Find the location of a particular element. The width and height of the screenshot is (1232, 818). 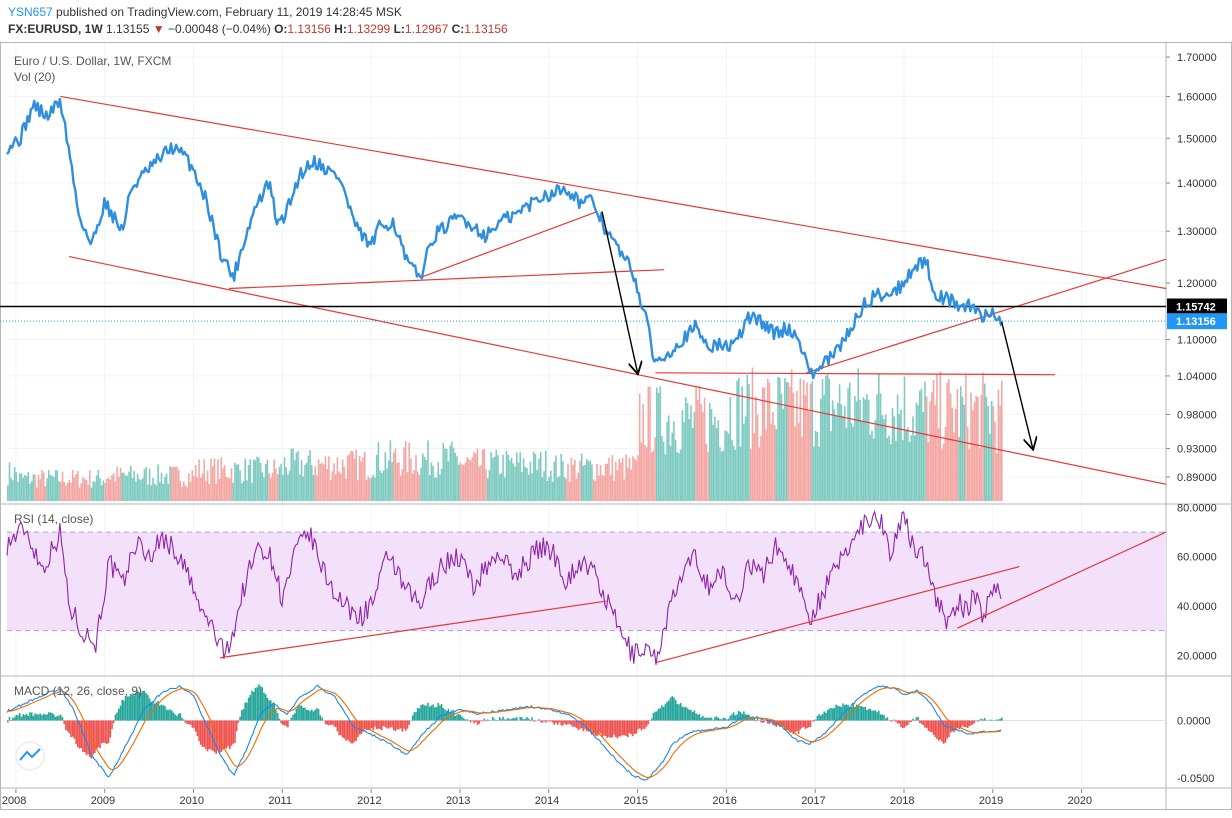

open-label: O: is located at coordinates (281, 29).